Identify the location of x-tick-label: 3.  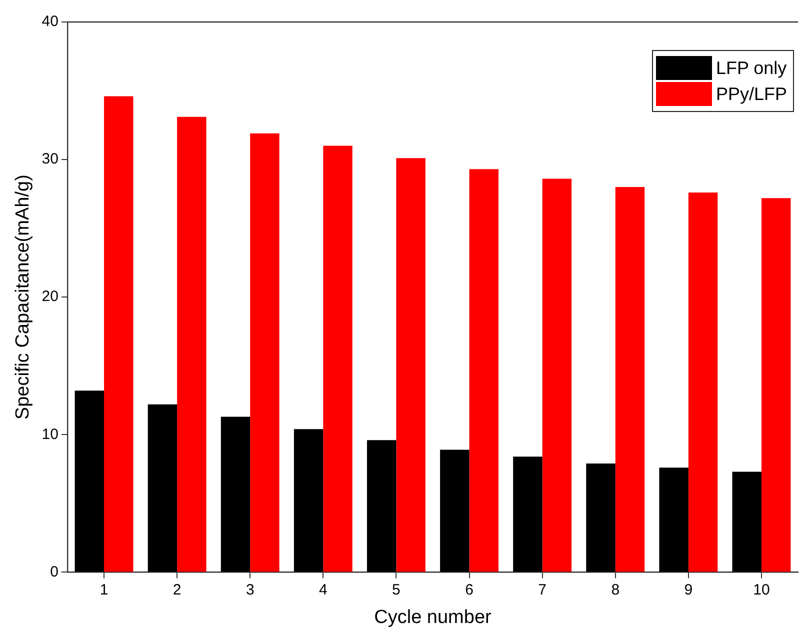
(250, 589).